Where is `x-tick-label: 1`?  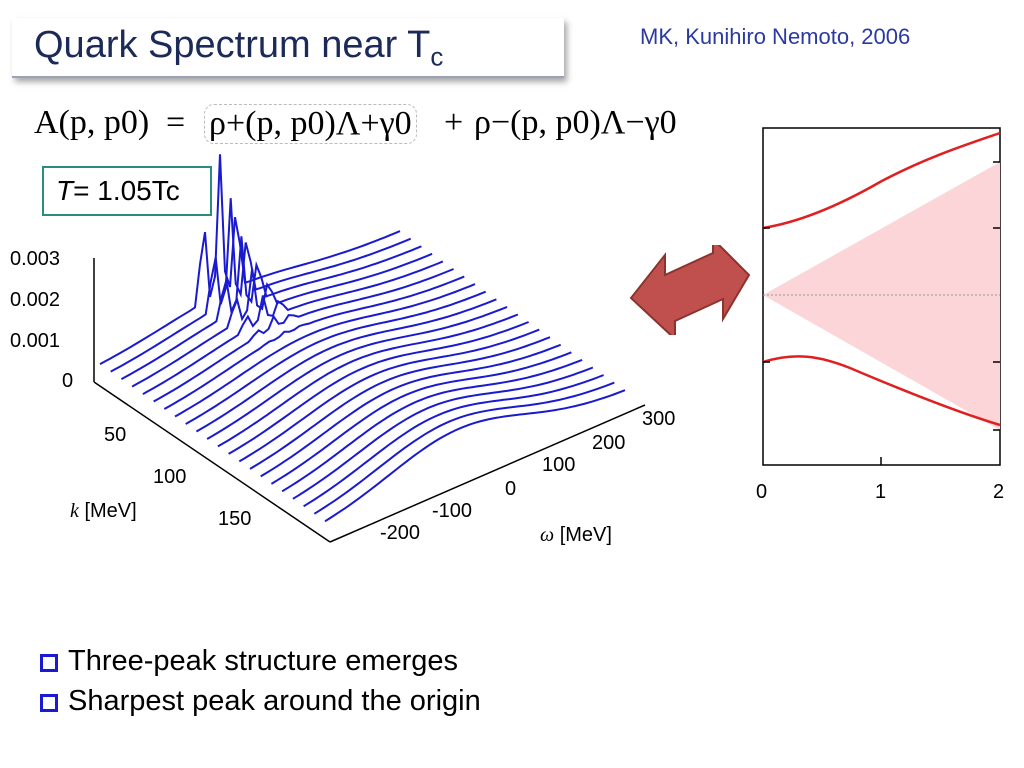
x-tick-label: 1 is located at coordinates (881, 492).